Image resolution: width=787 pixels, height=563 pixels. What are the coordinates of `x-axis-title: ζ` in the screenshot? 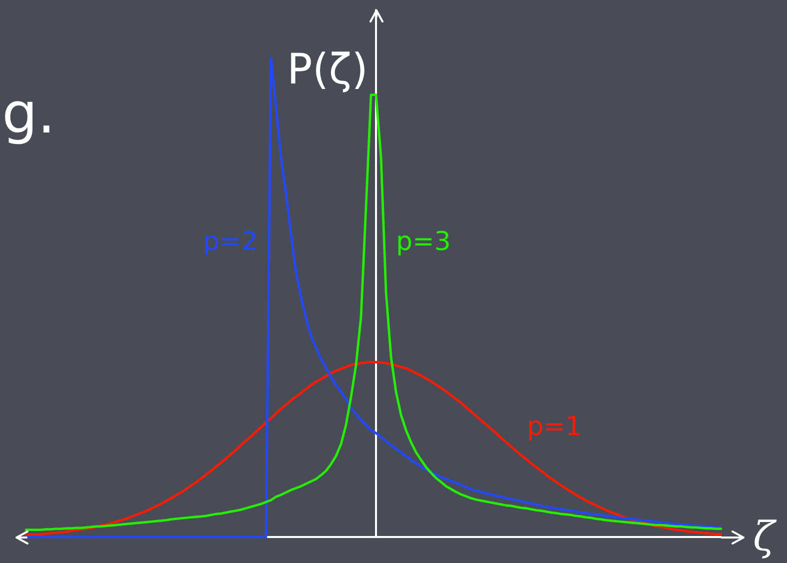 It's located at (765, 537).